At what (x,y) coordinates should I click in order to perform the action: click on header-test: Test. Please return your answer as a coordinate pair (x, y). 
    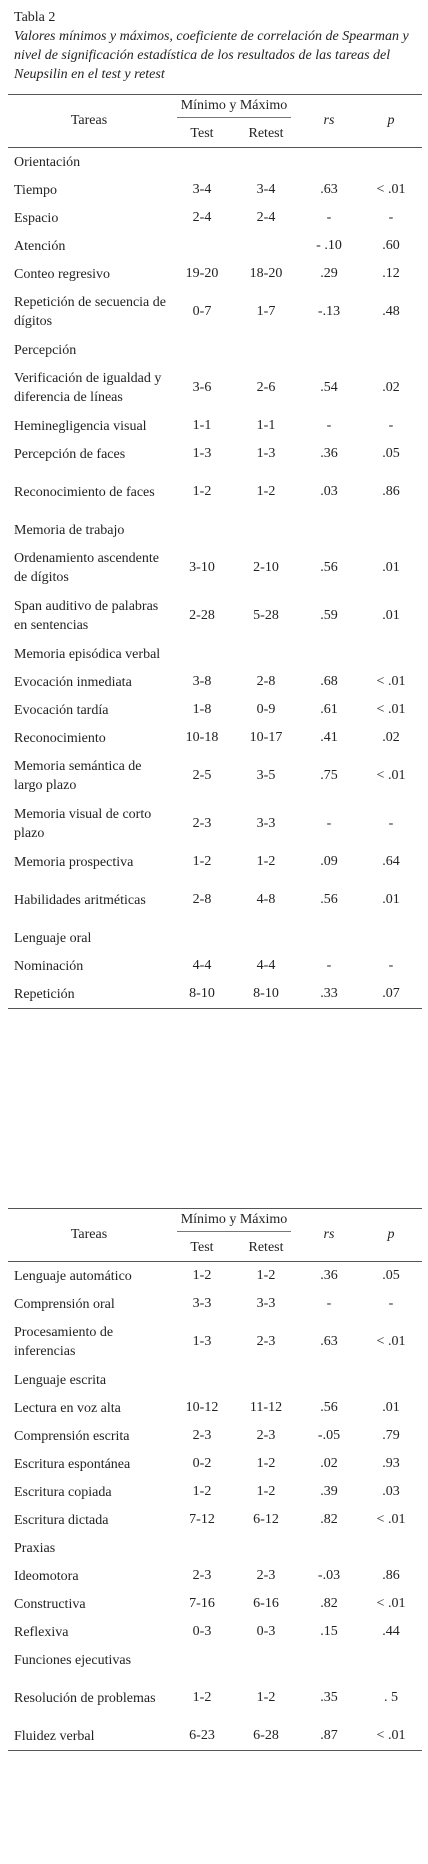
    Looking at the image, I should click on (202, 1248).